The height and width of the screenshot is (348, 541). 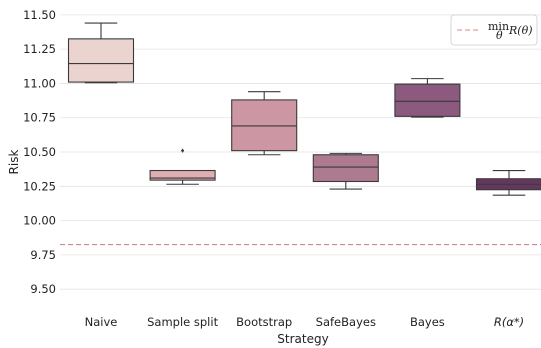 I want to click on outlier-point, so click(x=183, y=150).